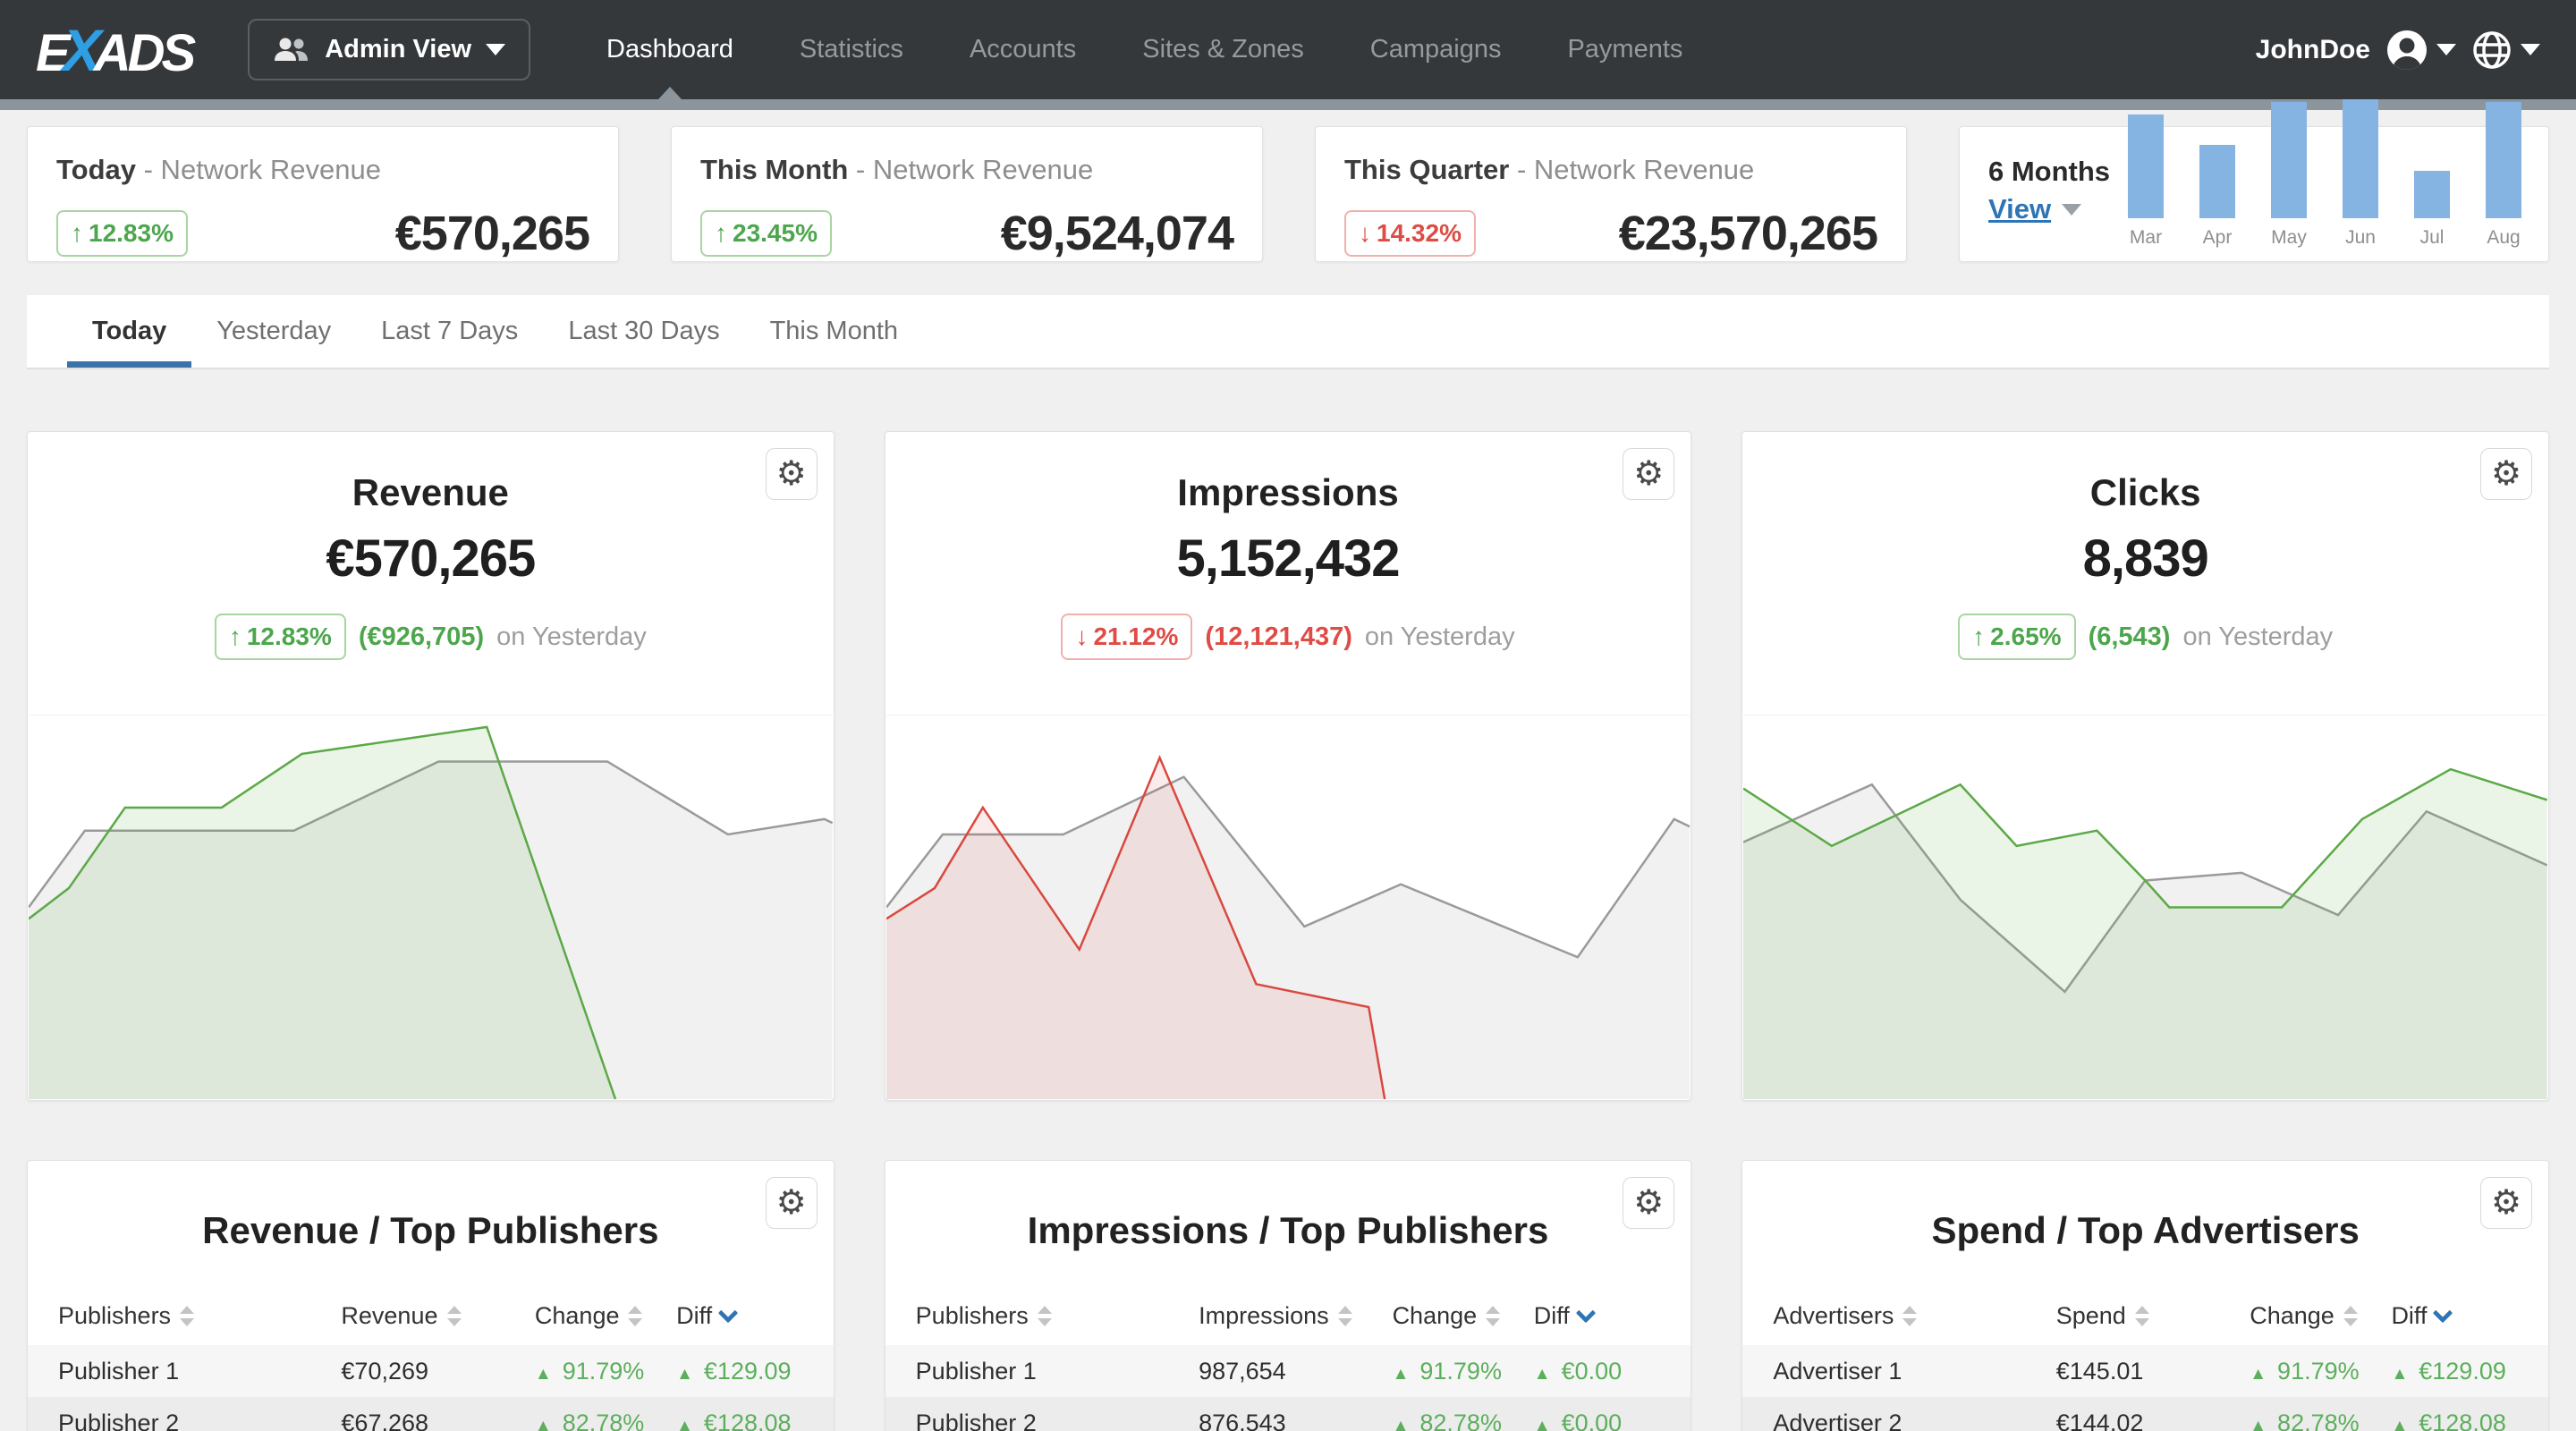  I want to click on table-row: Publisher 1 987,654 91.79% €0.00, so click(1288, 1371).